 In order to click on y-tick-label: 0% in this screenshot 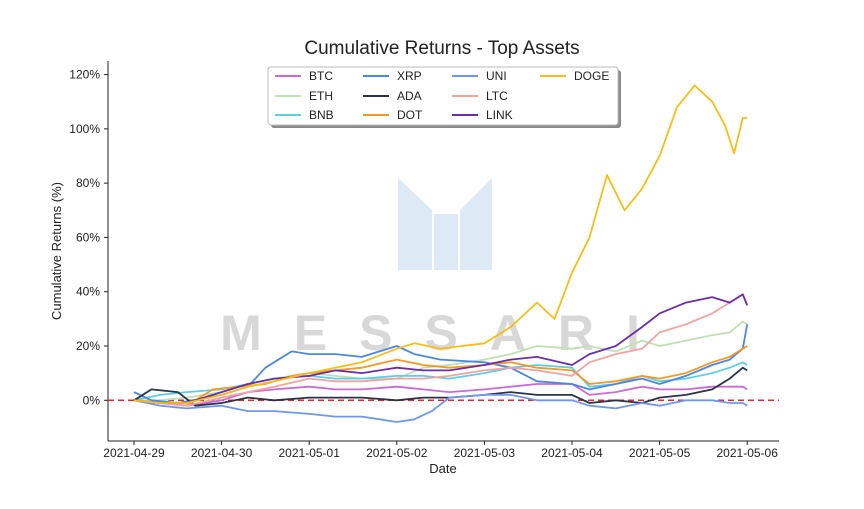, I will do `click(92, 400)`.